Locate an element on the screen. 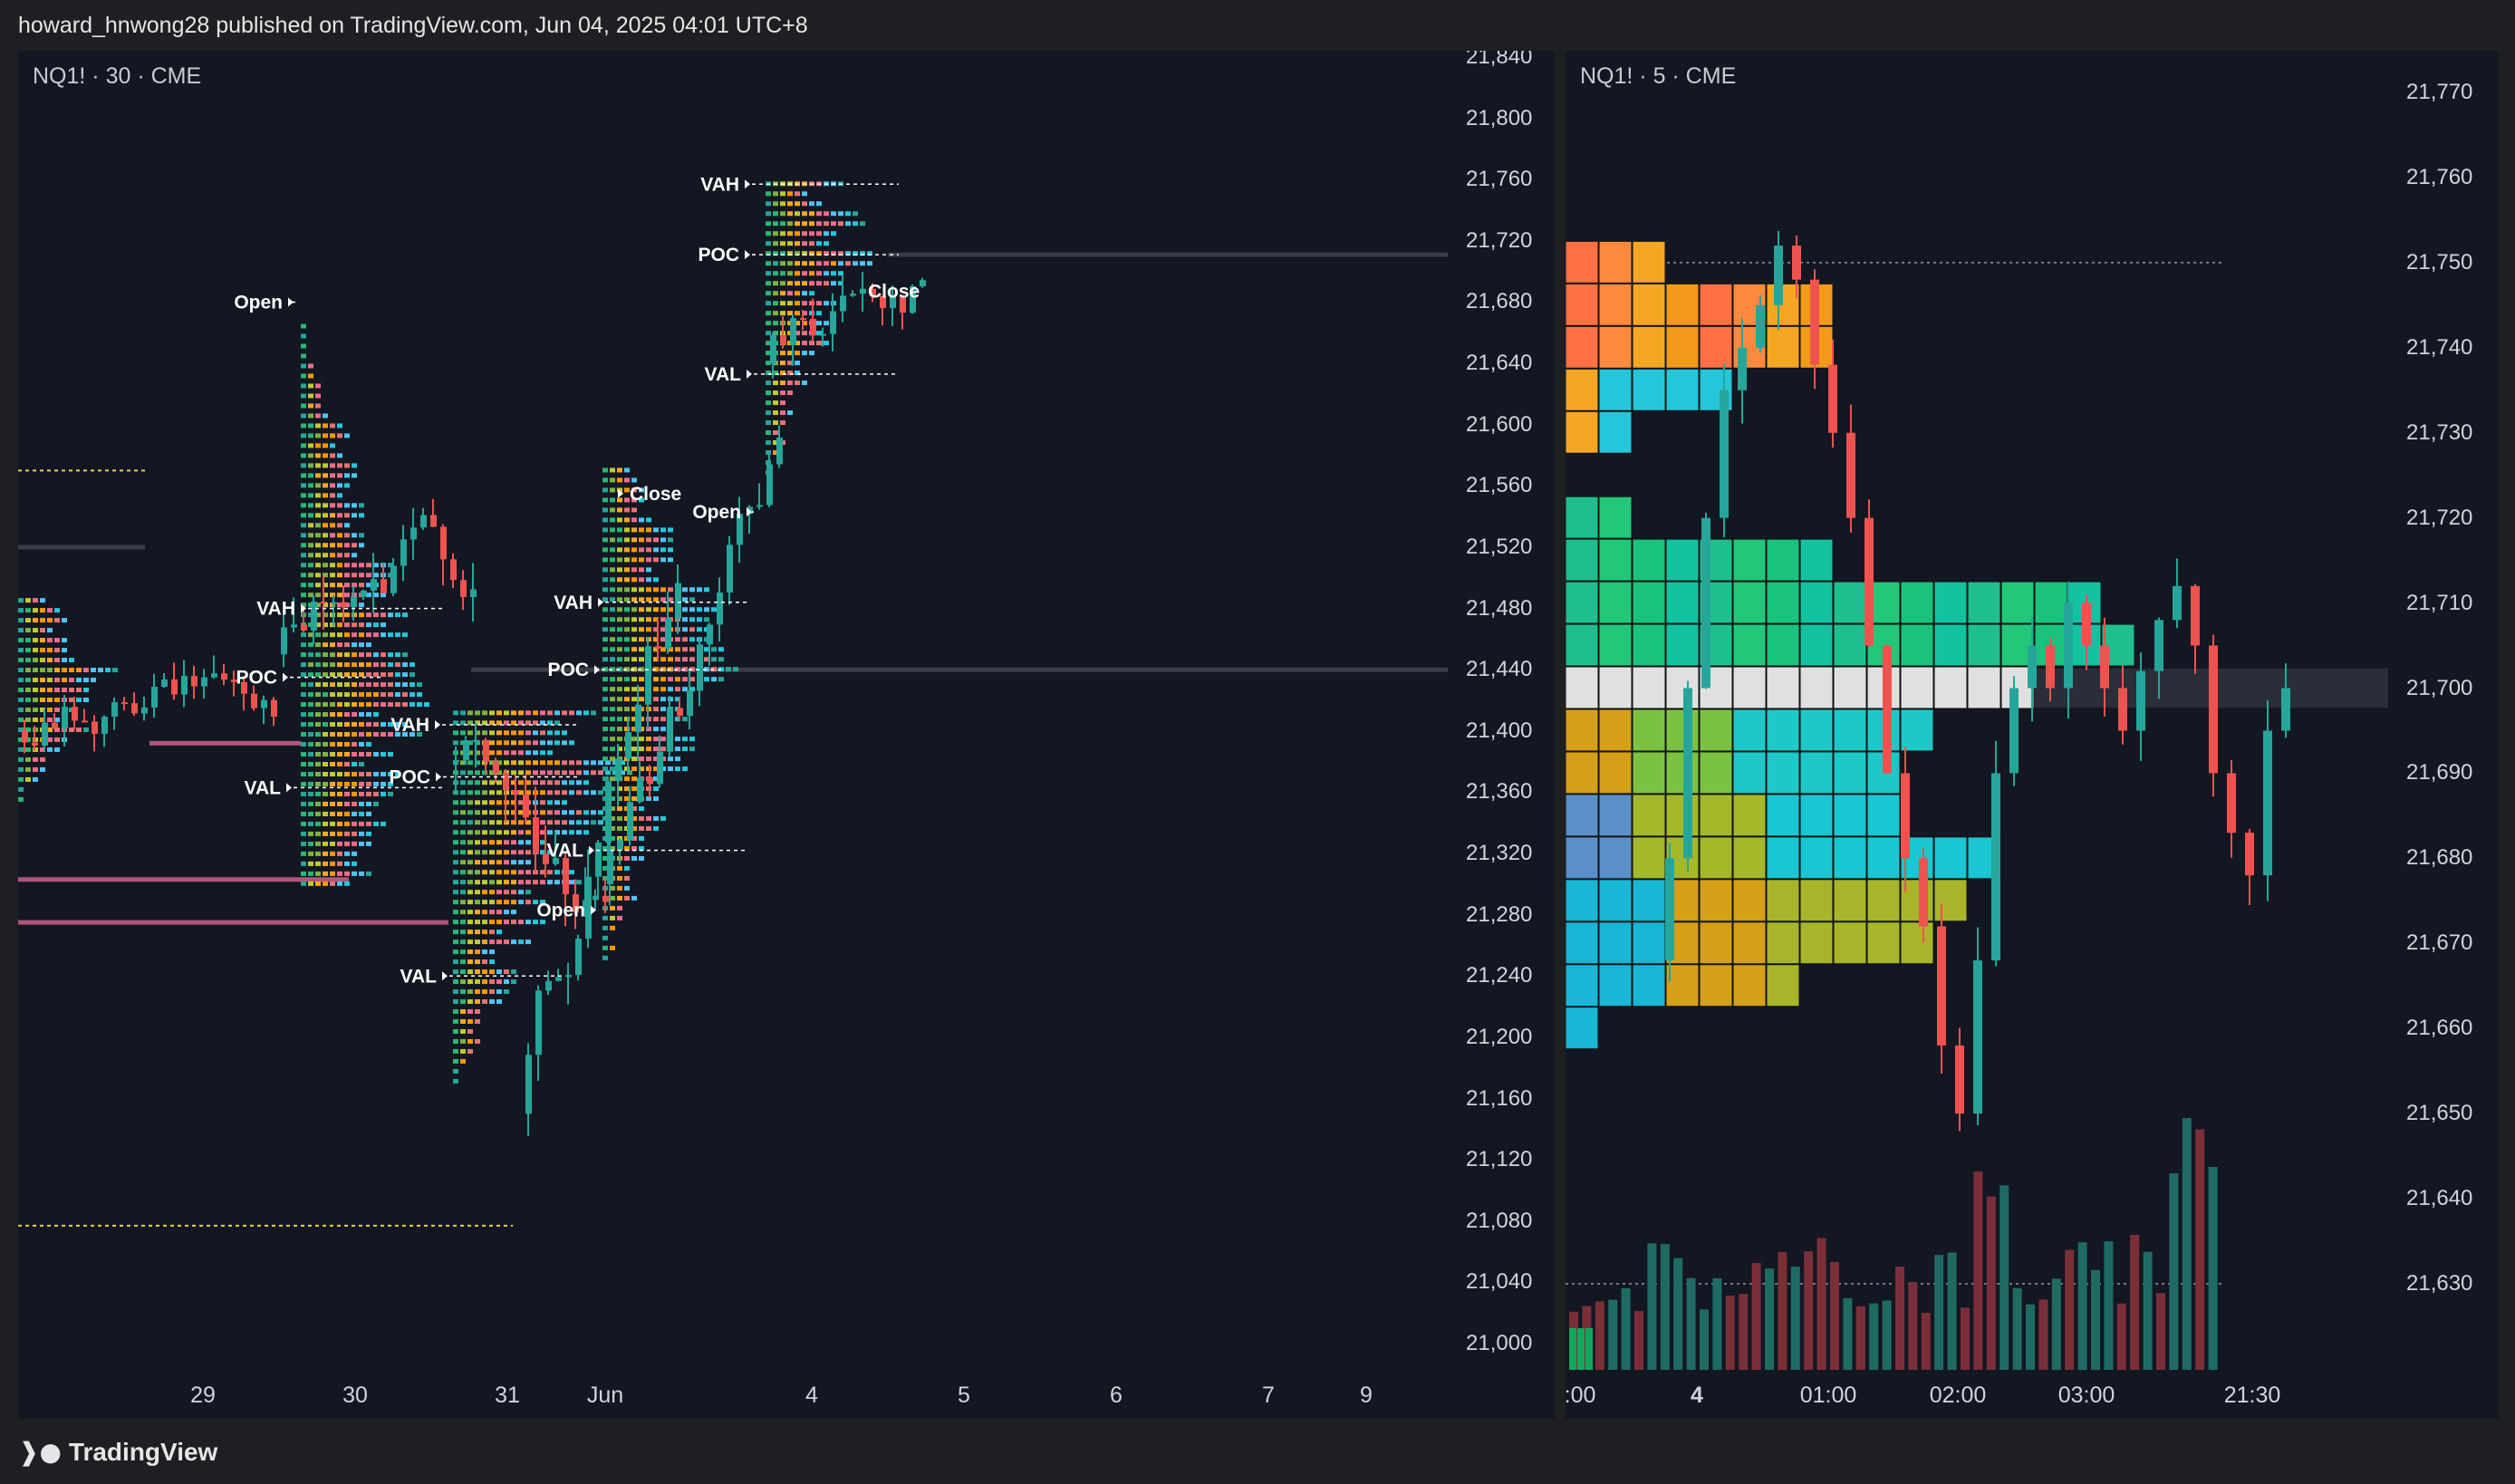 The height and width of the screenshot is (1484, 2515). time-tick-label: 01:00 is located at coordinates (1828, 1396).